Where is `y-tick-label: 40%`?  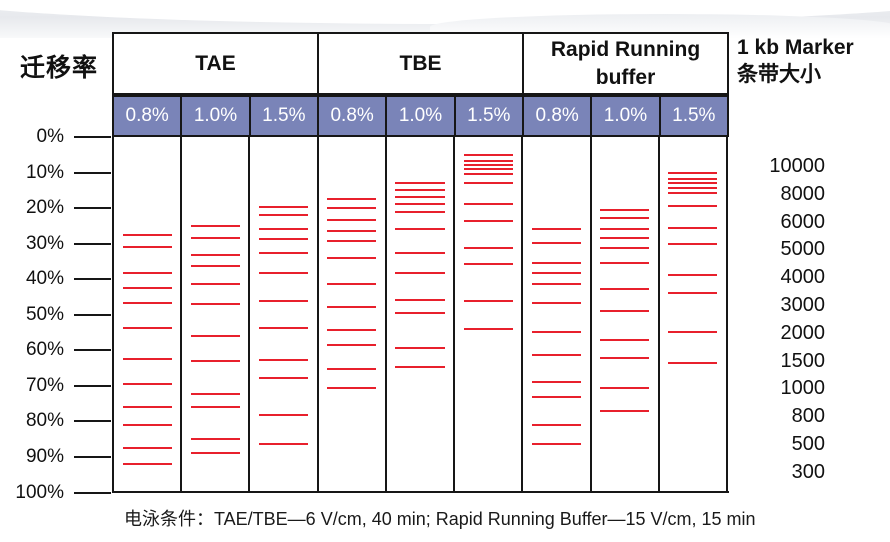
y-tick-label: 40% is located at coordinates (44, 279).